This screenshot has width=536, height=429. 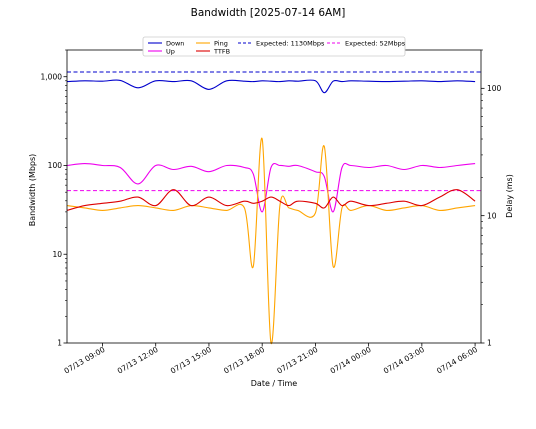 I want to click on legend-label: Expected: 52Mbps, so click(x=375, y=43).